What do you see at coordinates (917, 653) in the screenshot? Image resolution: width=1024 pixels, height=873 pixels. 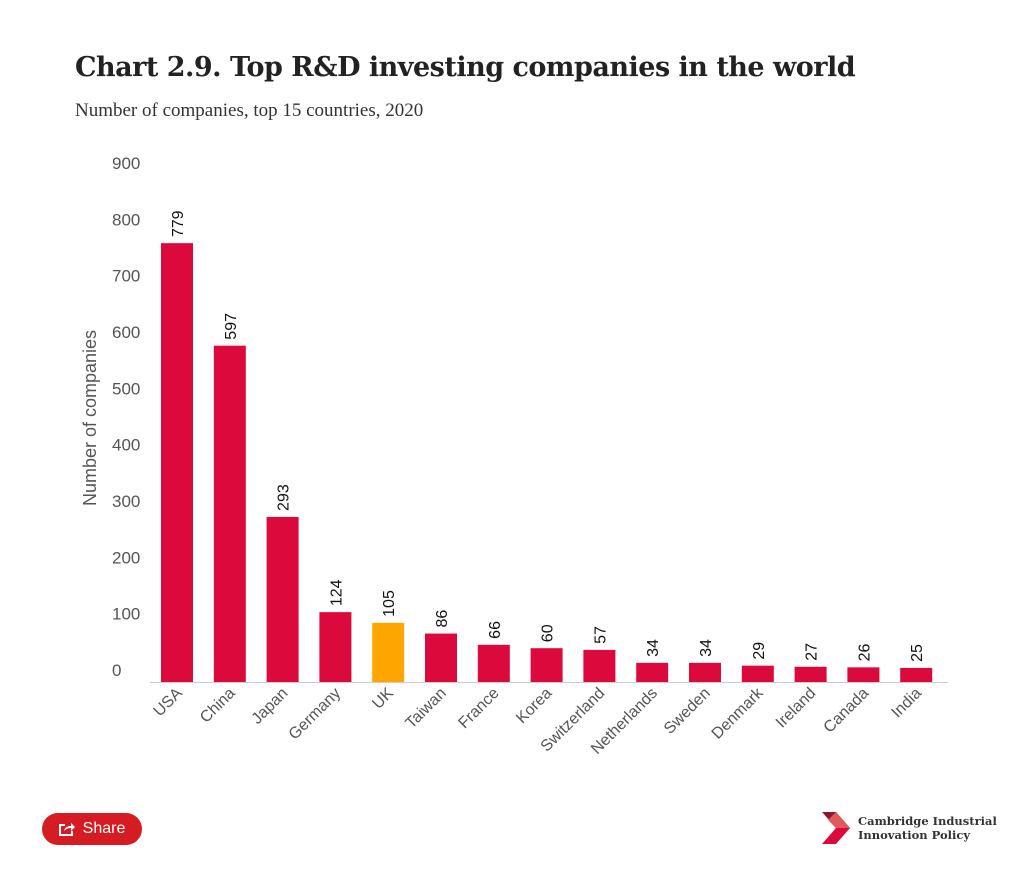 I see `data-label: 25` at bounding box center [917, 653].